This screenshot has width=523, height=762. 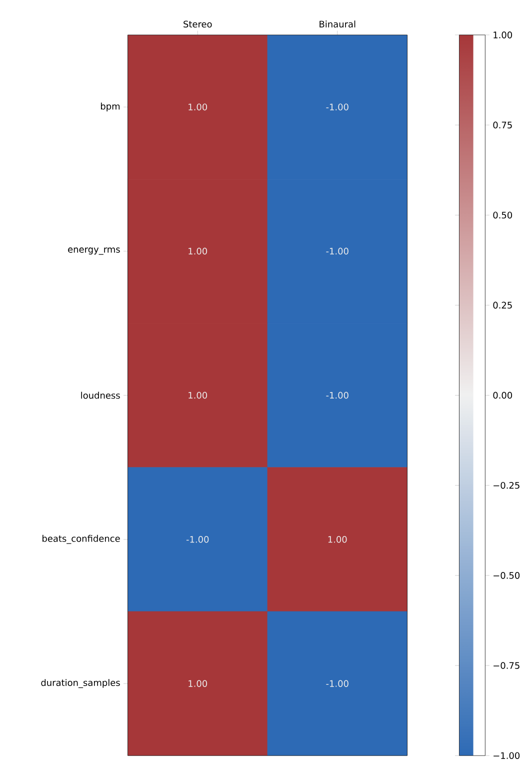 I want to click on color-bar-label: −0.25, so click(x=507, y=485).